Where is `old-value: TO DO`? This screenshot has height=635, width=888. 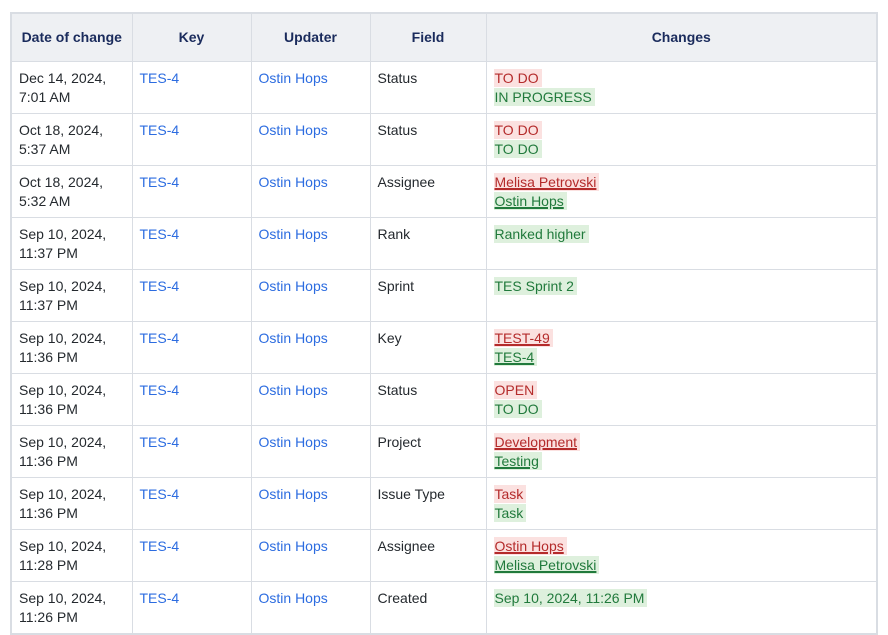 old-value: TO DO is located at coordinates (517, 129).